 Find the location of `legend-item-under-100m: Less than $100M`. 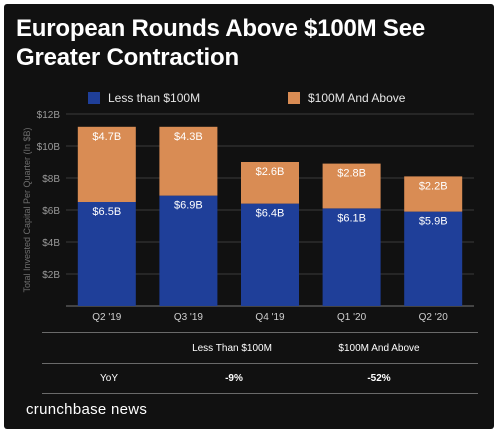

legend-item-under-100m: Less than $100M is located at coordinates (144, 98).